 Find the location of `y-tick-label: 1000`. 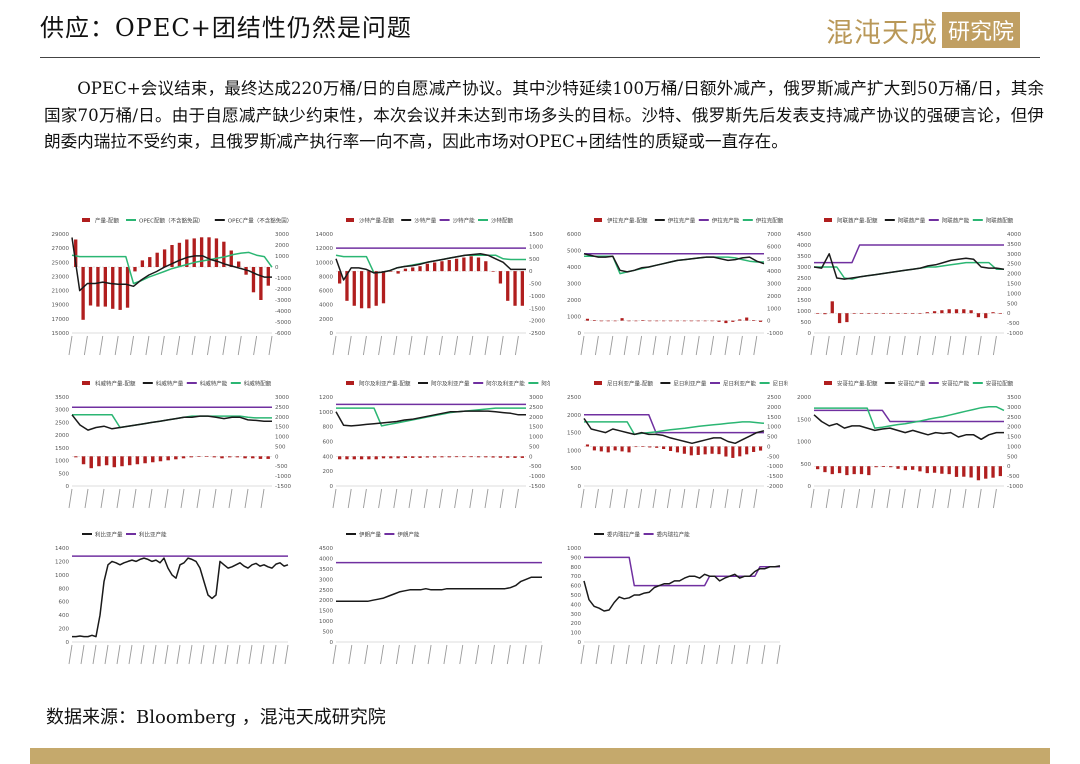

y-tick-label: 1000 is located at coordinates (574, 451).